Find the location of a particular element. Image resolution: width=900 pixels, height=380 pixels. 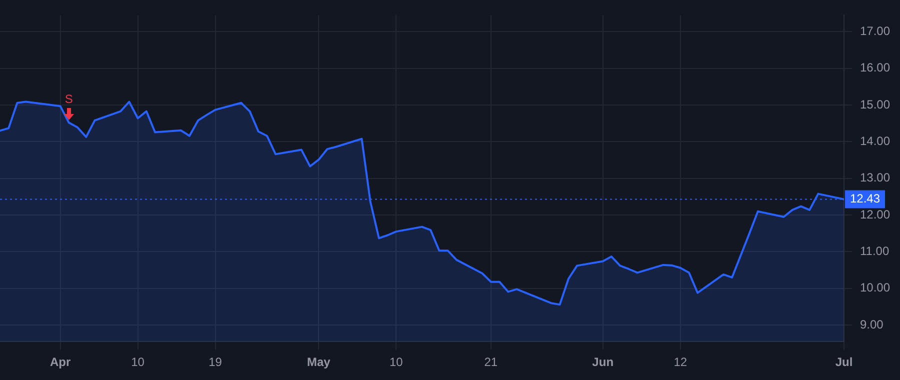

y-tick-label: 10.00 is located at coordinates (875, 287).